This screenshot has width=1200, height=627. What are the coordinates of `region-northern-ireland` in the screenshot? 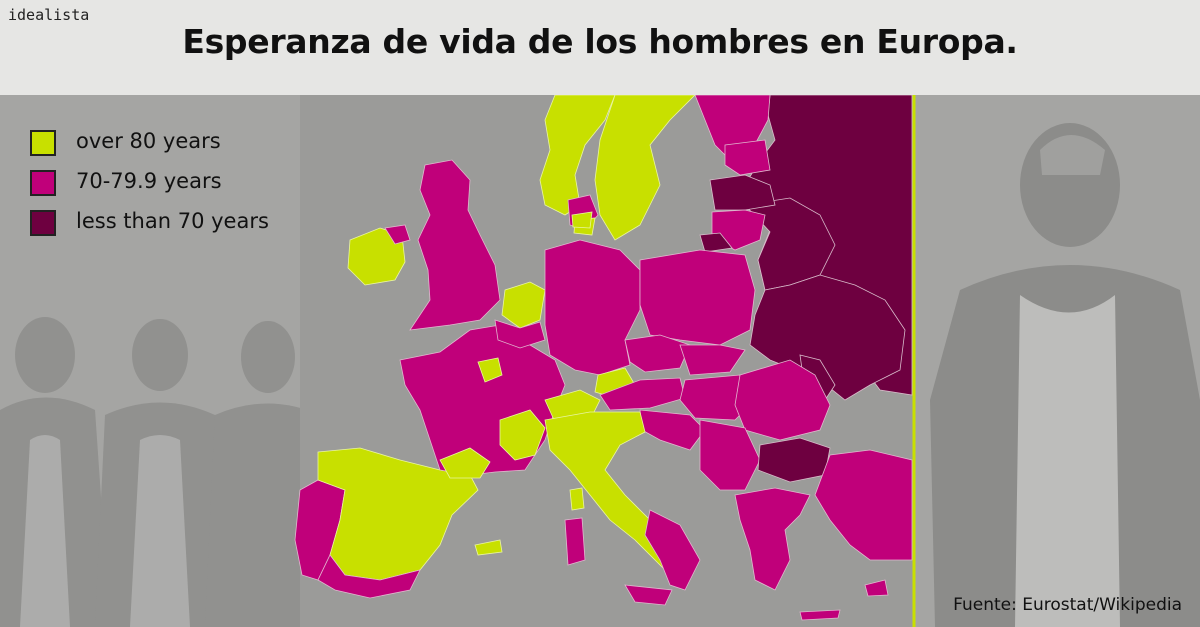 It's located at (397, 234).